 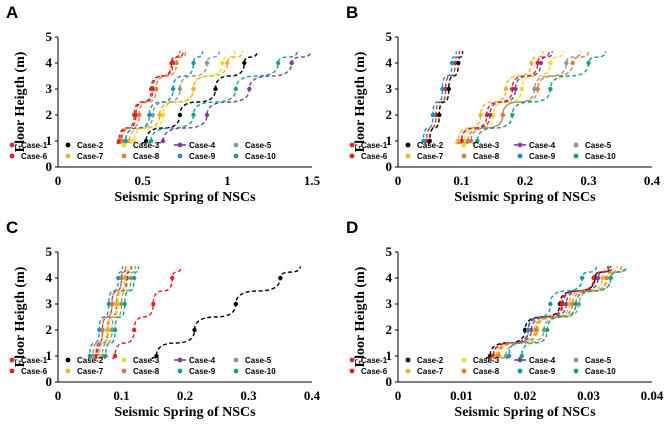 What do you see at coordinates (20, 316) in the screenshot?
I see `y-axis-title: Floor Heigth (m)` at bounding box center [20, 316].